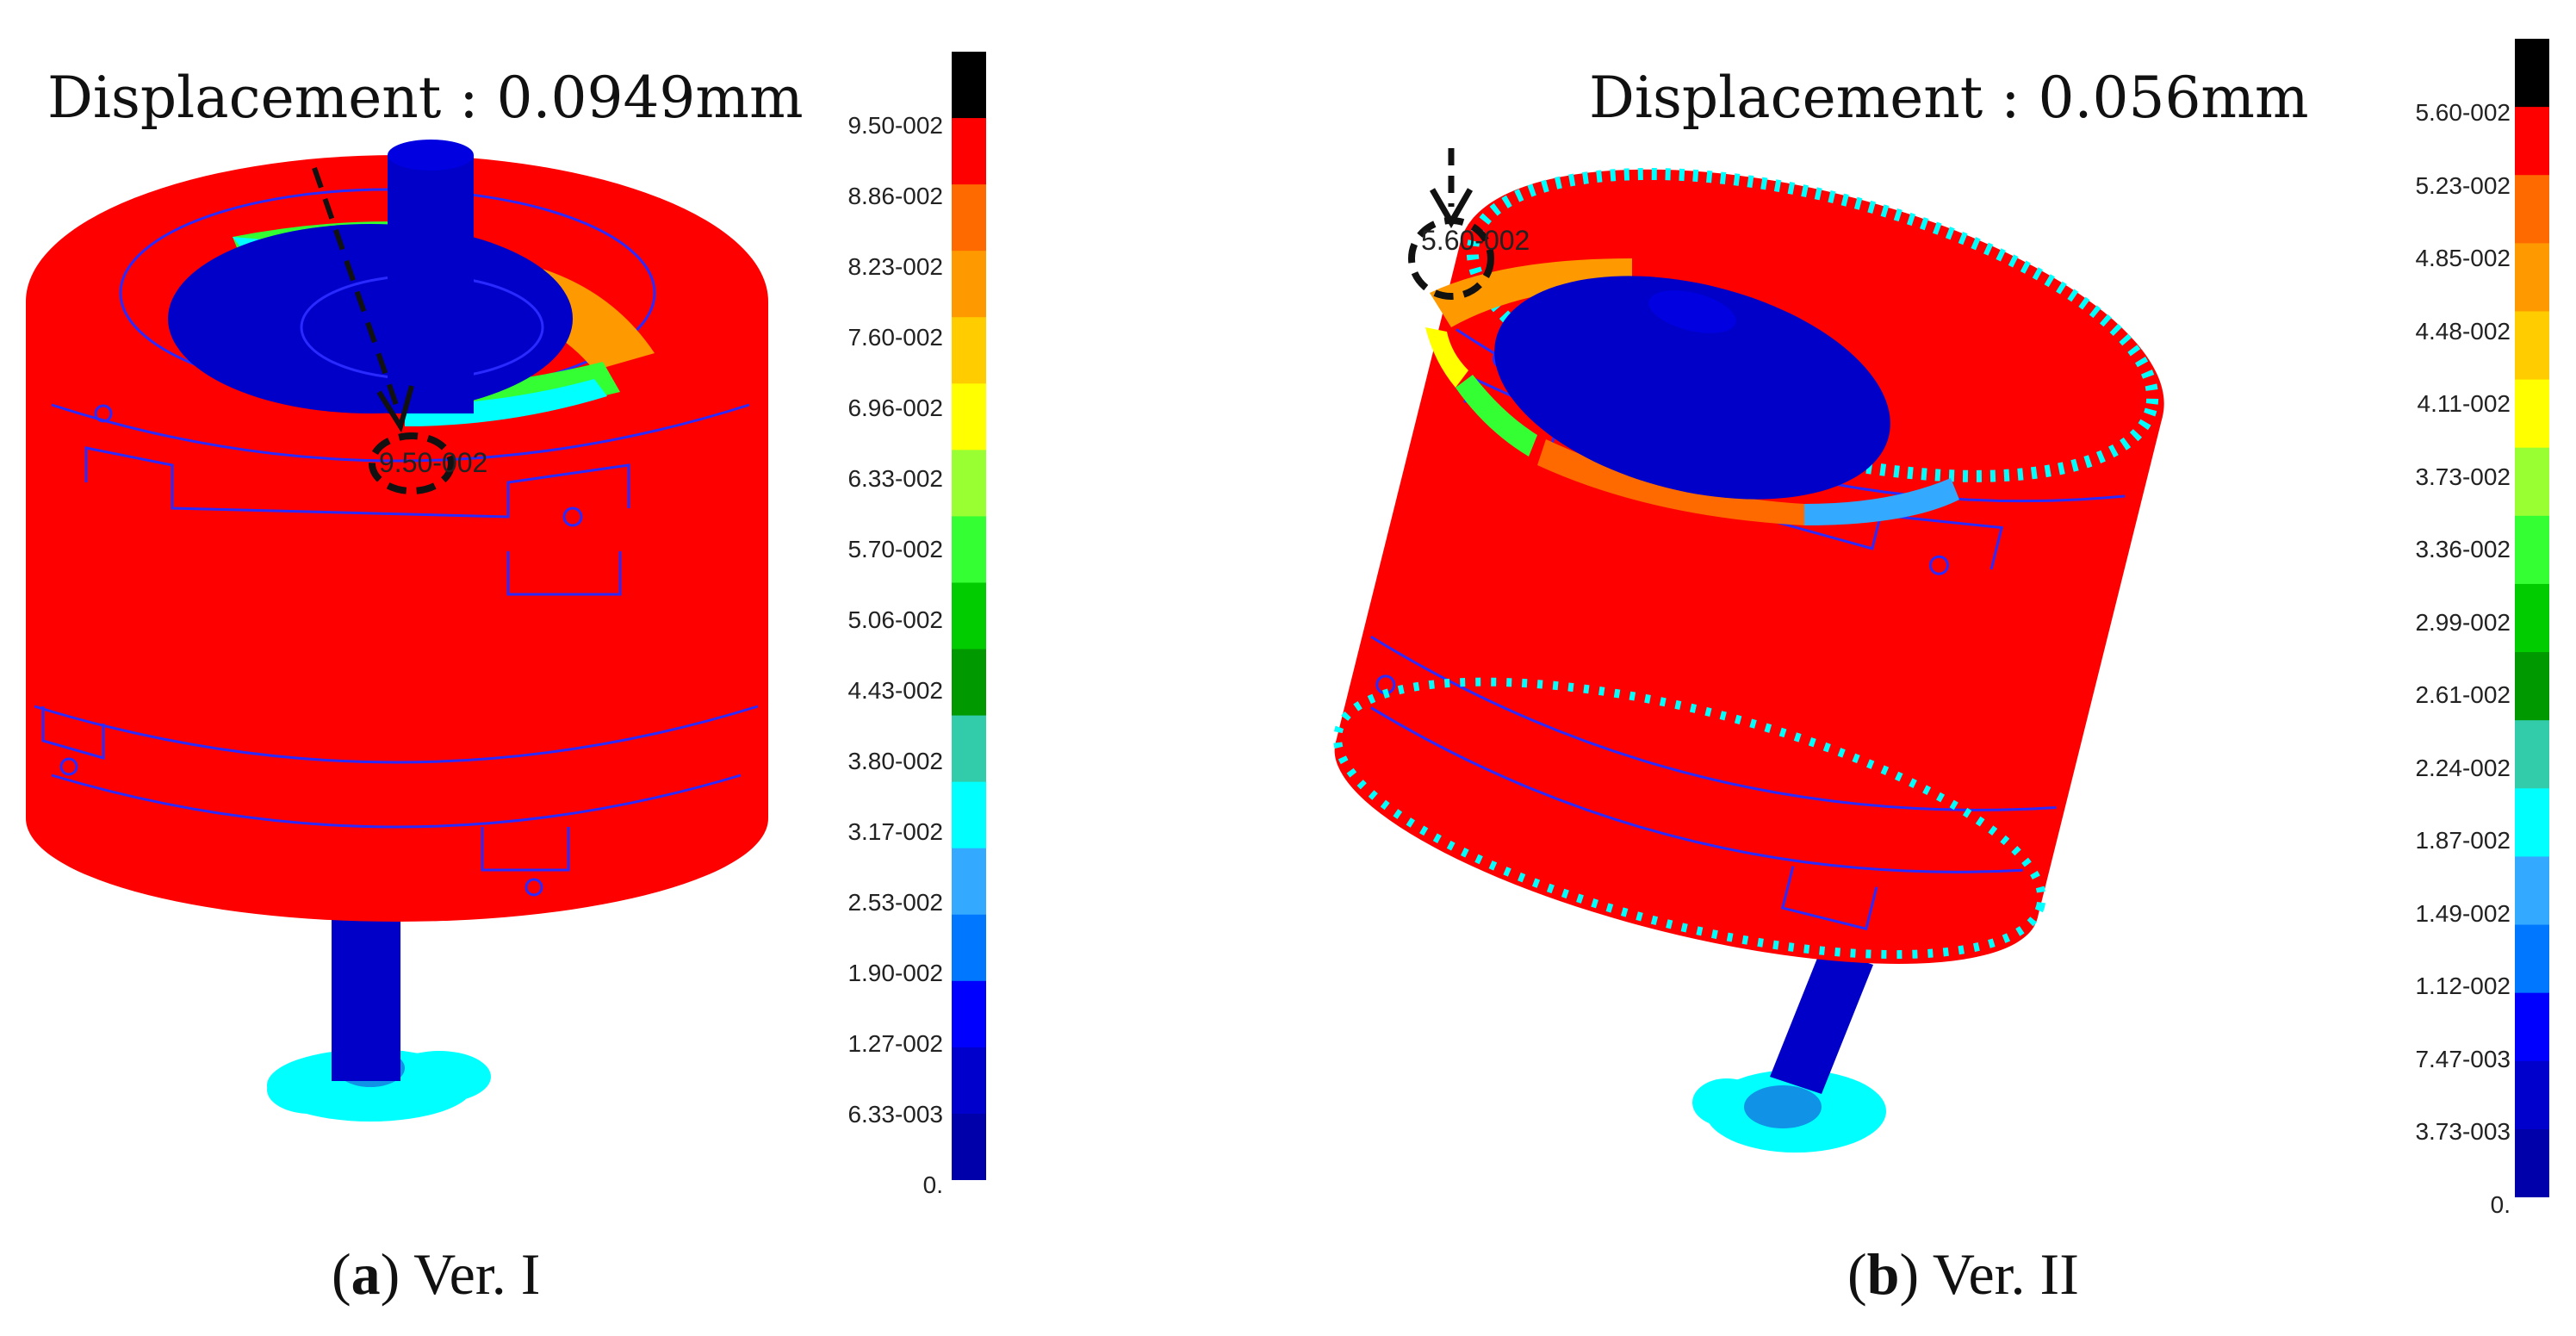 This screenshot has height=1336, width=2576. What do you see at coordinates (2463, 622) in the screenshot?
I see `color-scale-tick-label: 2.99-002` at bounding box center [2463, 622].